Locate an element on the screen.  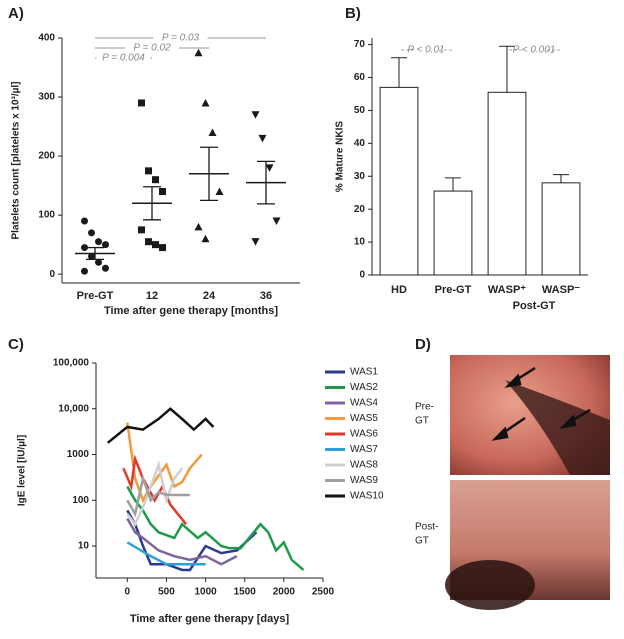
photo-label: Post- is located at coordinates (426, 527).